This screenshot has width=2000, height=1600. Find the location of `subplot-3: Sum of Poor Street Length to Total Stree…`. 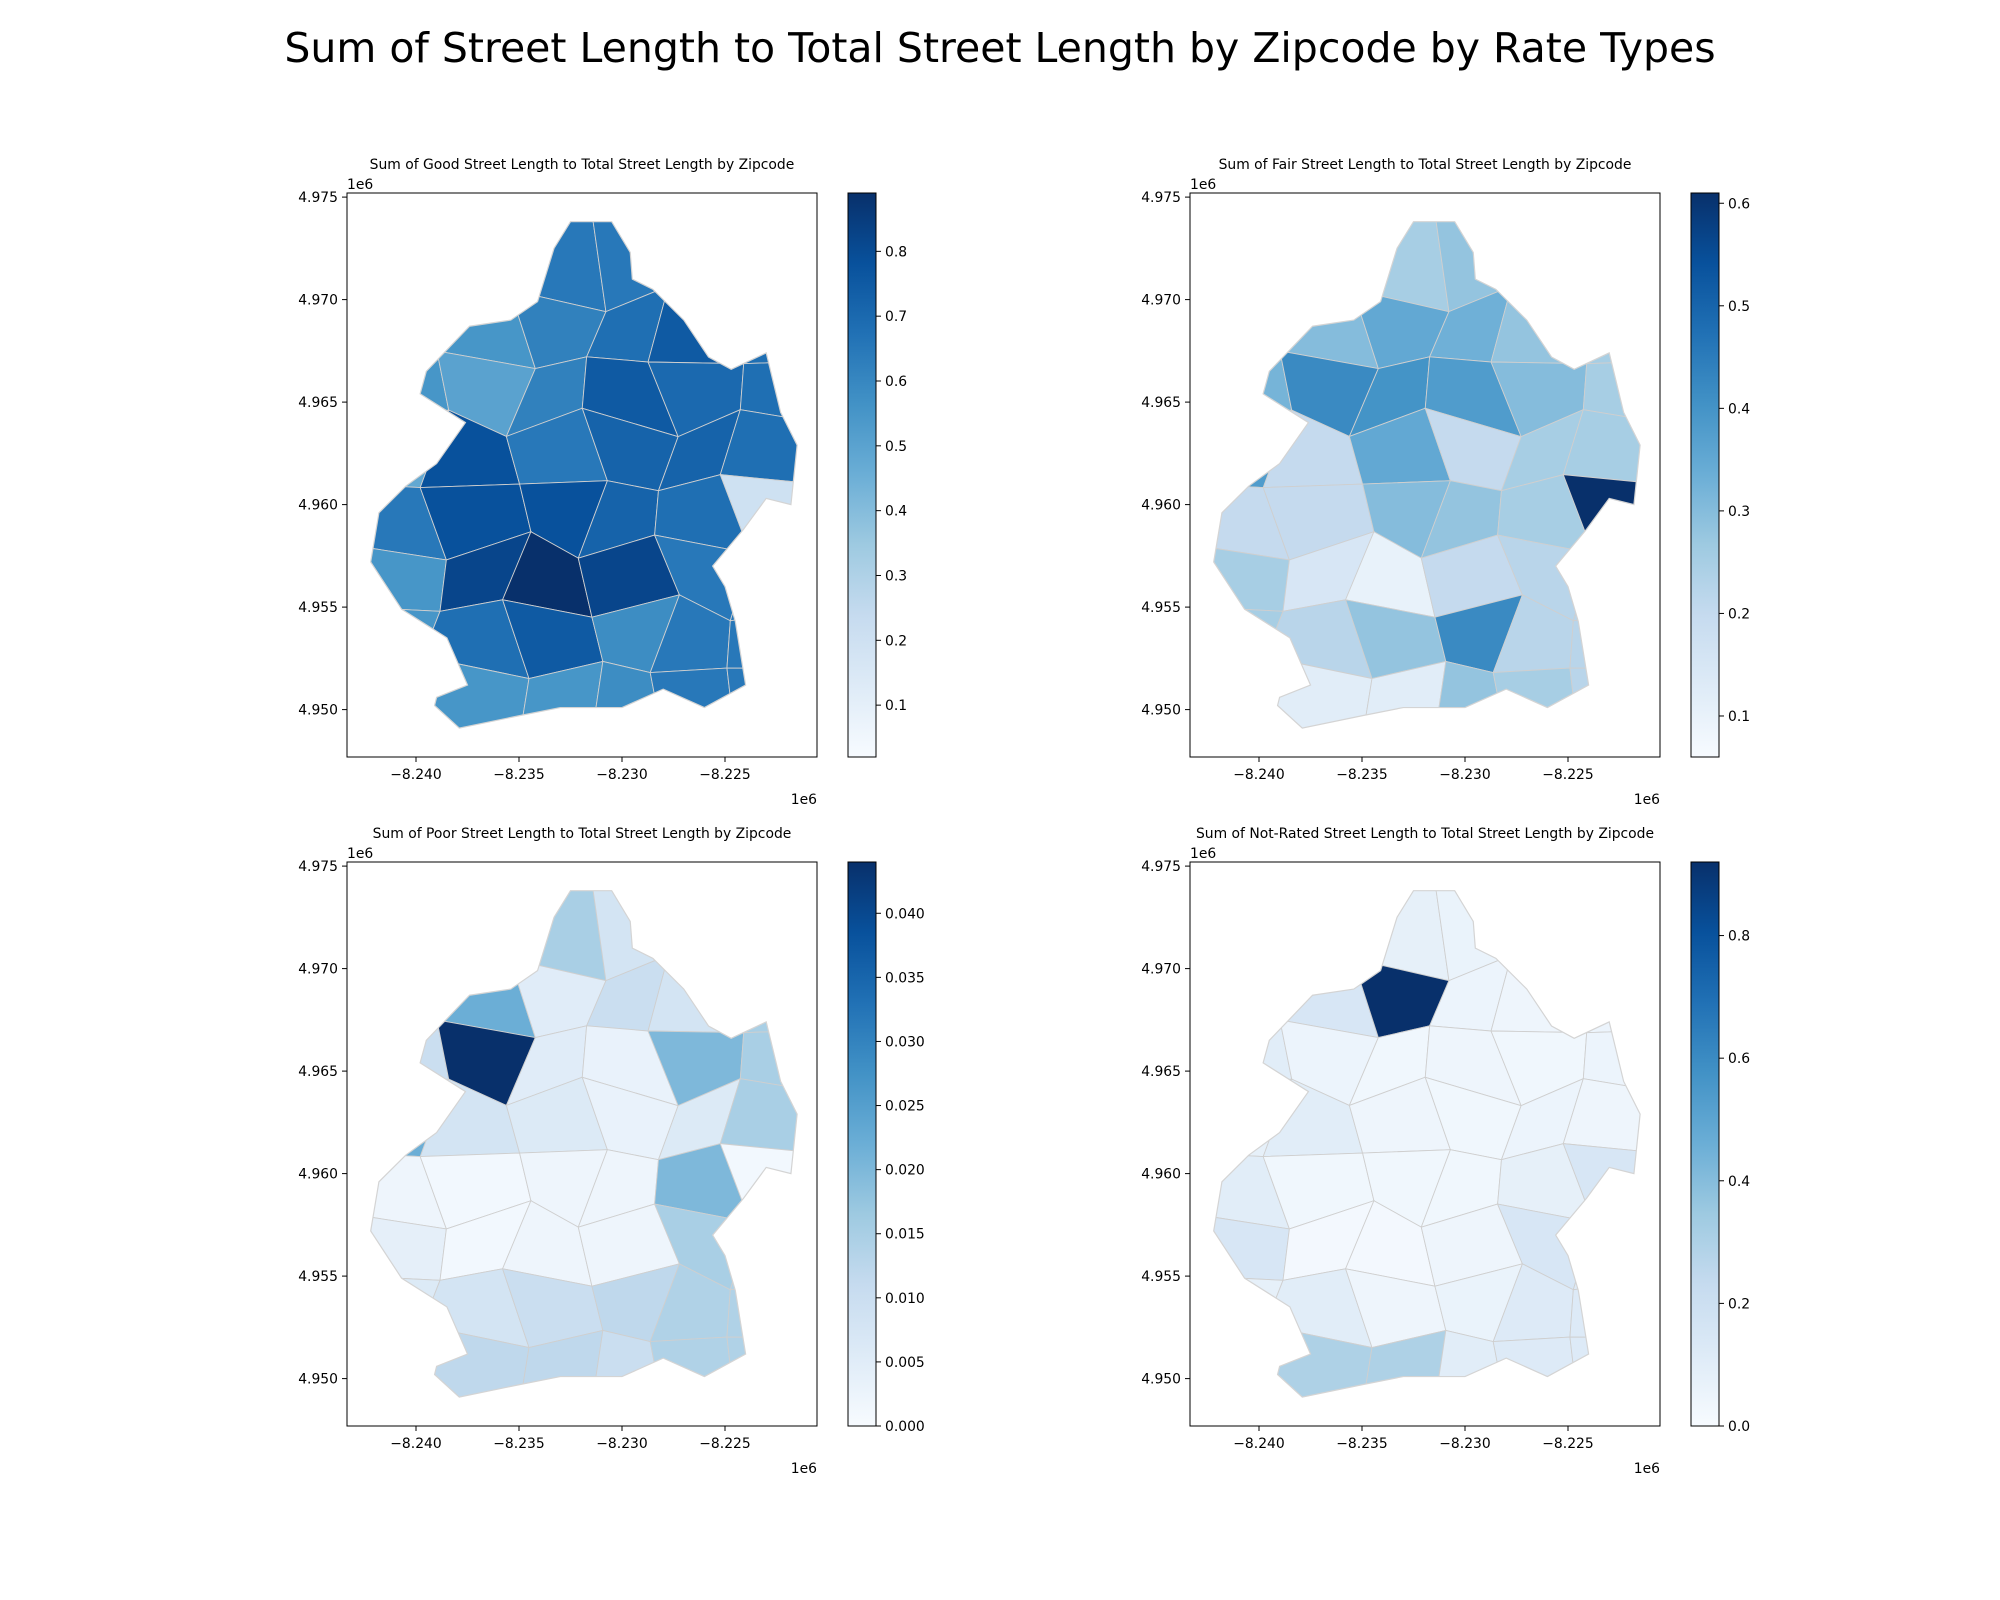

subplot-3: Sum of Poor Street Length to Total Stree… is located at coordinates (611, 1151).